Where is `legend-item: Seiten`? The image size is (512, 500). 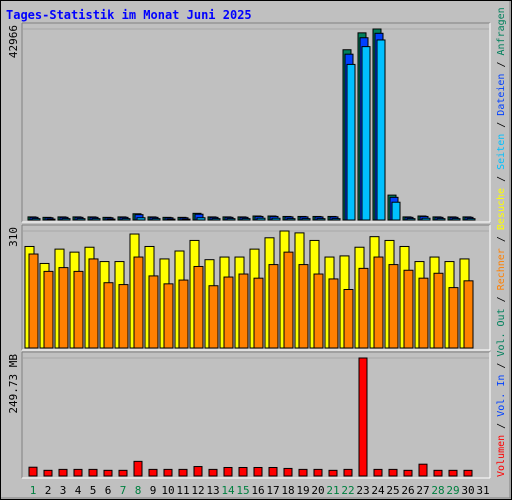
legend-item: Seiten is located at coordinates (501, 152).